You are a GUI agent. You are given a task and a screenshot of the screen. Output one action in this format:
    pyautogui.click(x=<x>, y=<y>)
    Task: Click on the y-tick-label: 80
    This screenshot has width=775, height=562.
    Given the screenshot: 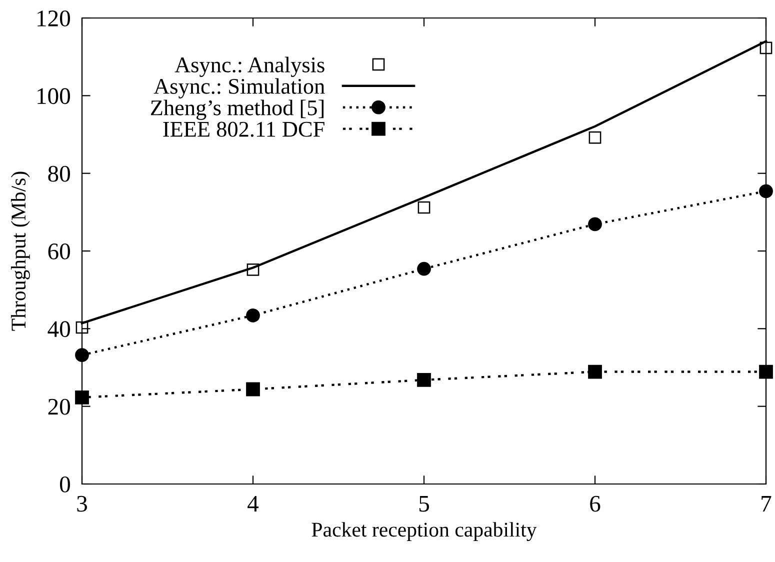 What is the action you would take?
    pyautogui.click(x=59, y=174)
    